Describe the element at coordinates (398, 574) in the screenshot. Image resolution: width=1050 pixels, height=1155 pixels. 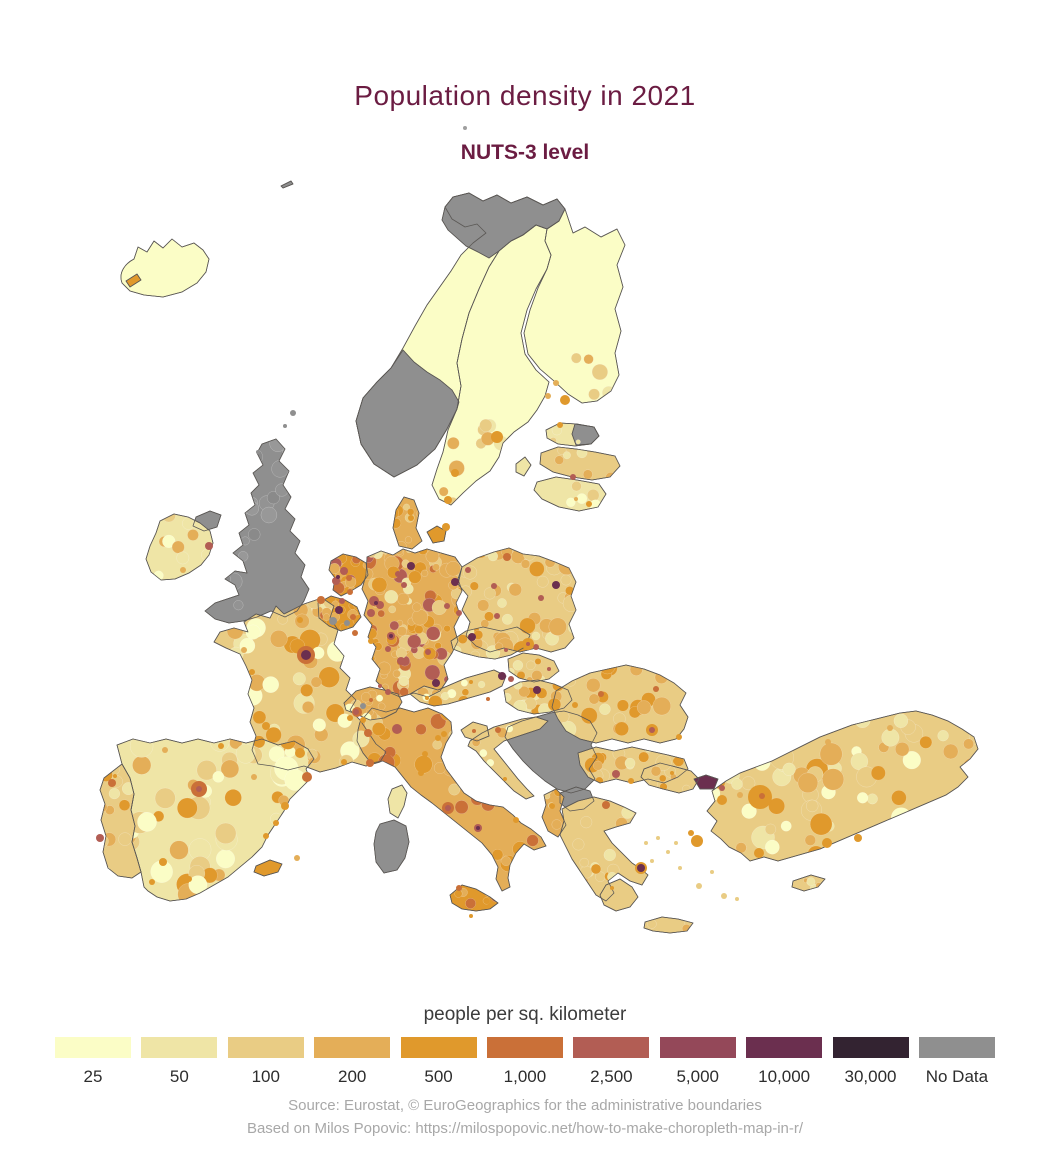
I see `city-dot-bremen` at that location.